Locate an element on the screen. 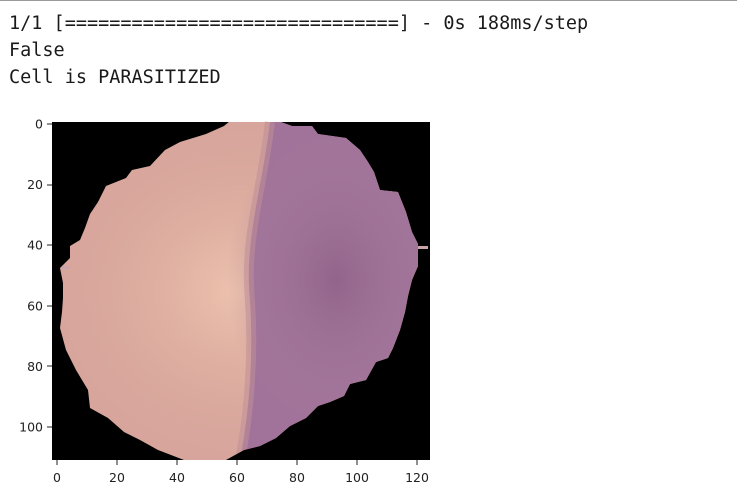 This screenshot has height=498, width=737. x-axis is located at coordinates (237, 462).